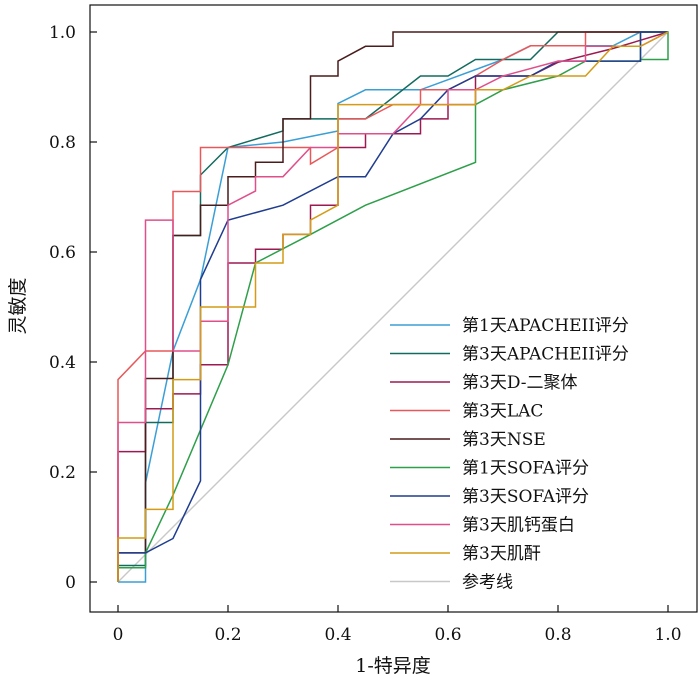 The width and height of the screenshot is (700, 691). Describe the element at coordinates (557, 635) in the screenshot. I see `x-tick-label: 0.8` at that location.